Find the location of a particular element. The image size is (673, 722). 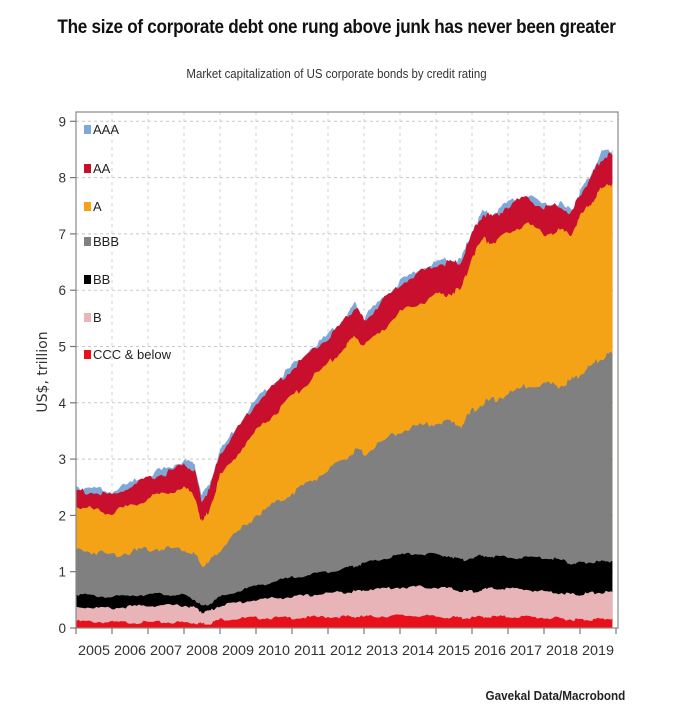

legend-item: BBB is located at coordinates (101, 241).